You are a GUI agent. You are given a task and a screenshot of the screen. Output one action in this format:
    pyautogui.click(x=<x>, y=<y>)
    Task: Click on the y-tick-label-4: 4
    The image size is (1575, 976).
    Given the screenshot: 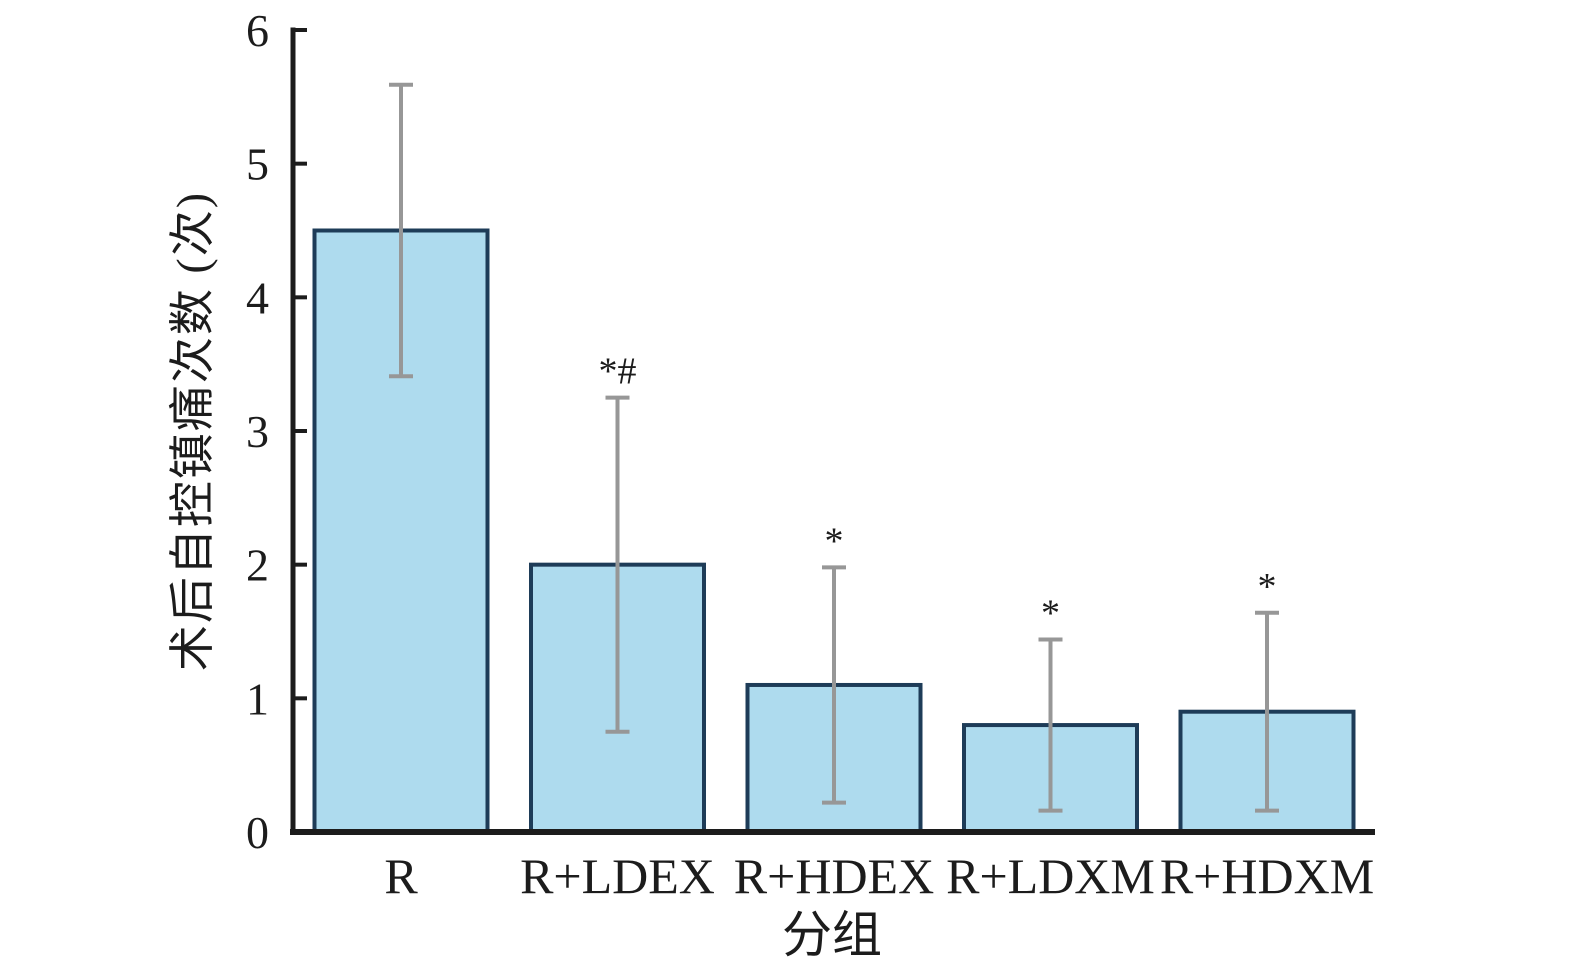 What is the action you would take?
    pyautogui.click(x=257, y=297)
    